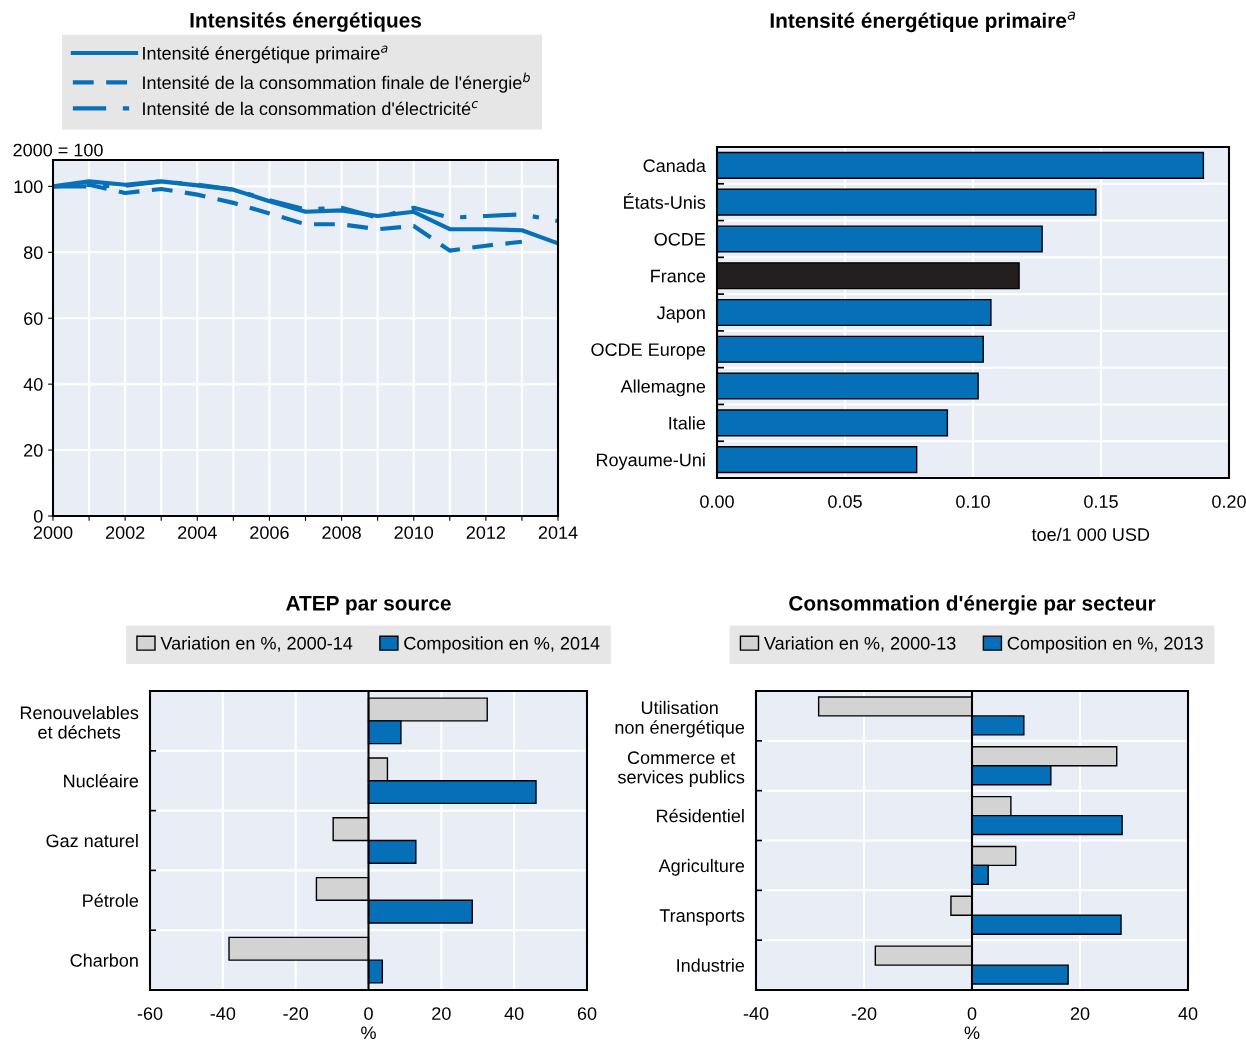 Image resolution: width=1246 pixels, height=1060 pixels. I want to click on x-tick-label: 0.05, so click(845, 501).